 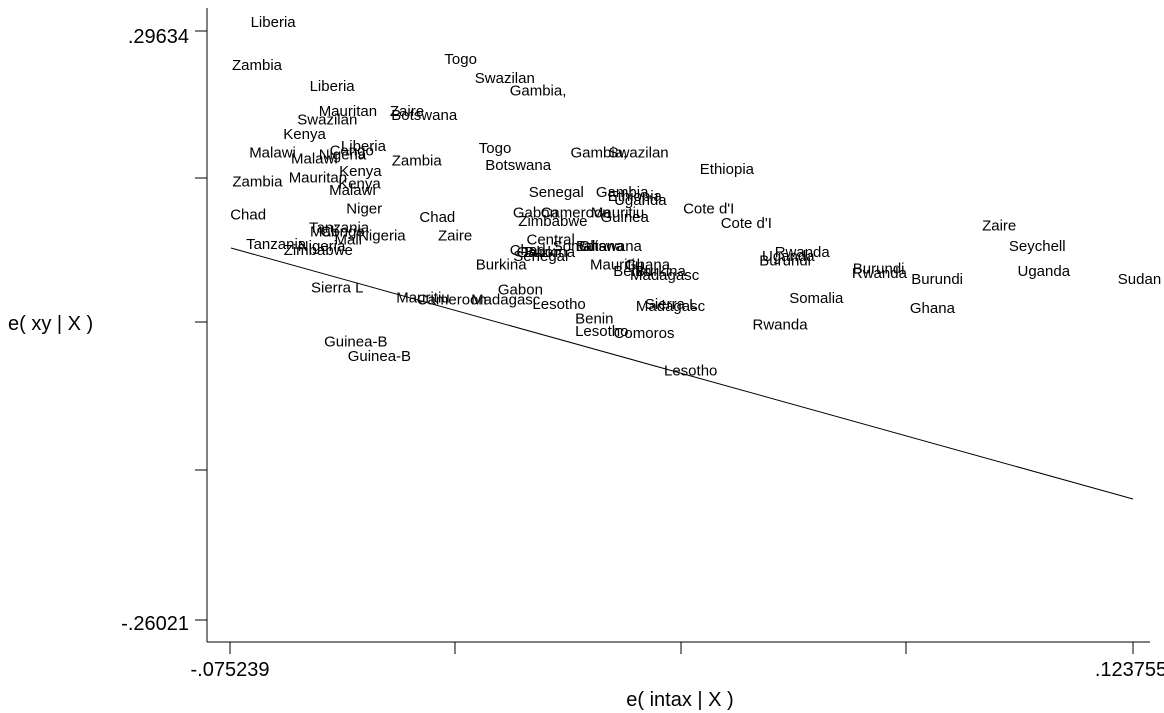 What do you see at coordinates (155, 624) in the screenshot?
I see `y-tick-label-bottom: -.26021` at bounding box center [155, 624].